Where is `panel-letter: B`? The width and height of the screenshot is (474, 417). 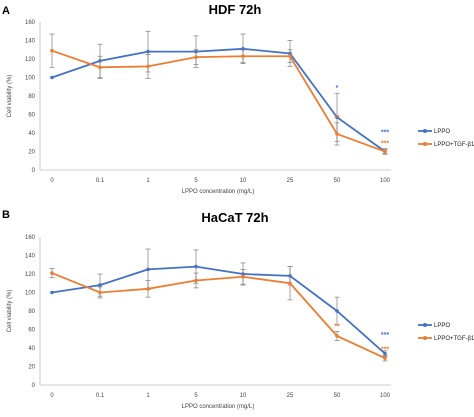 panel-letter: B is located at coordinates (6, 215).